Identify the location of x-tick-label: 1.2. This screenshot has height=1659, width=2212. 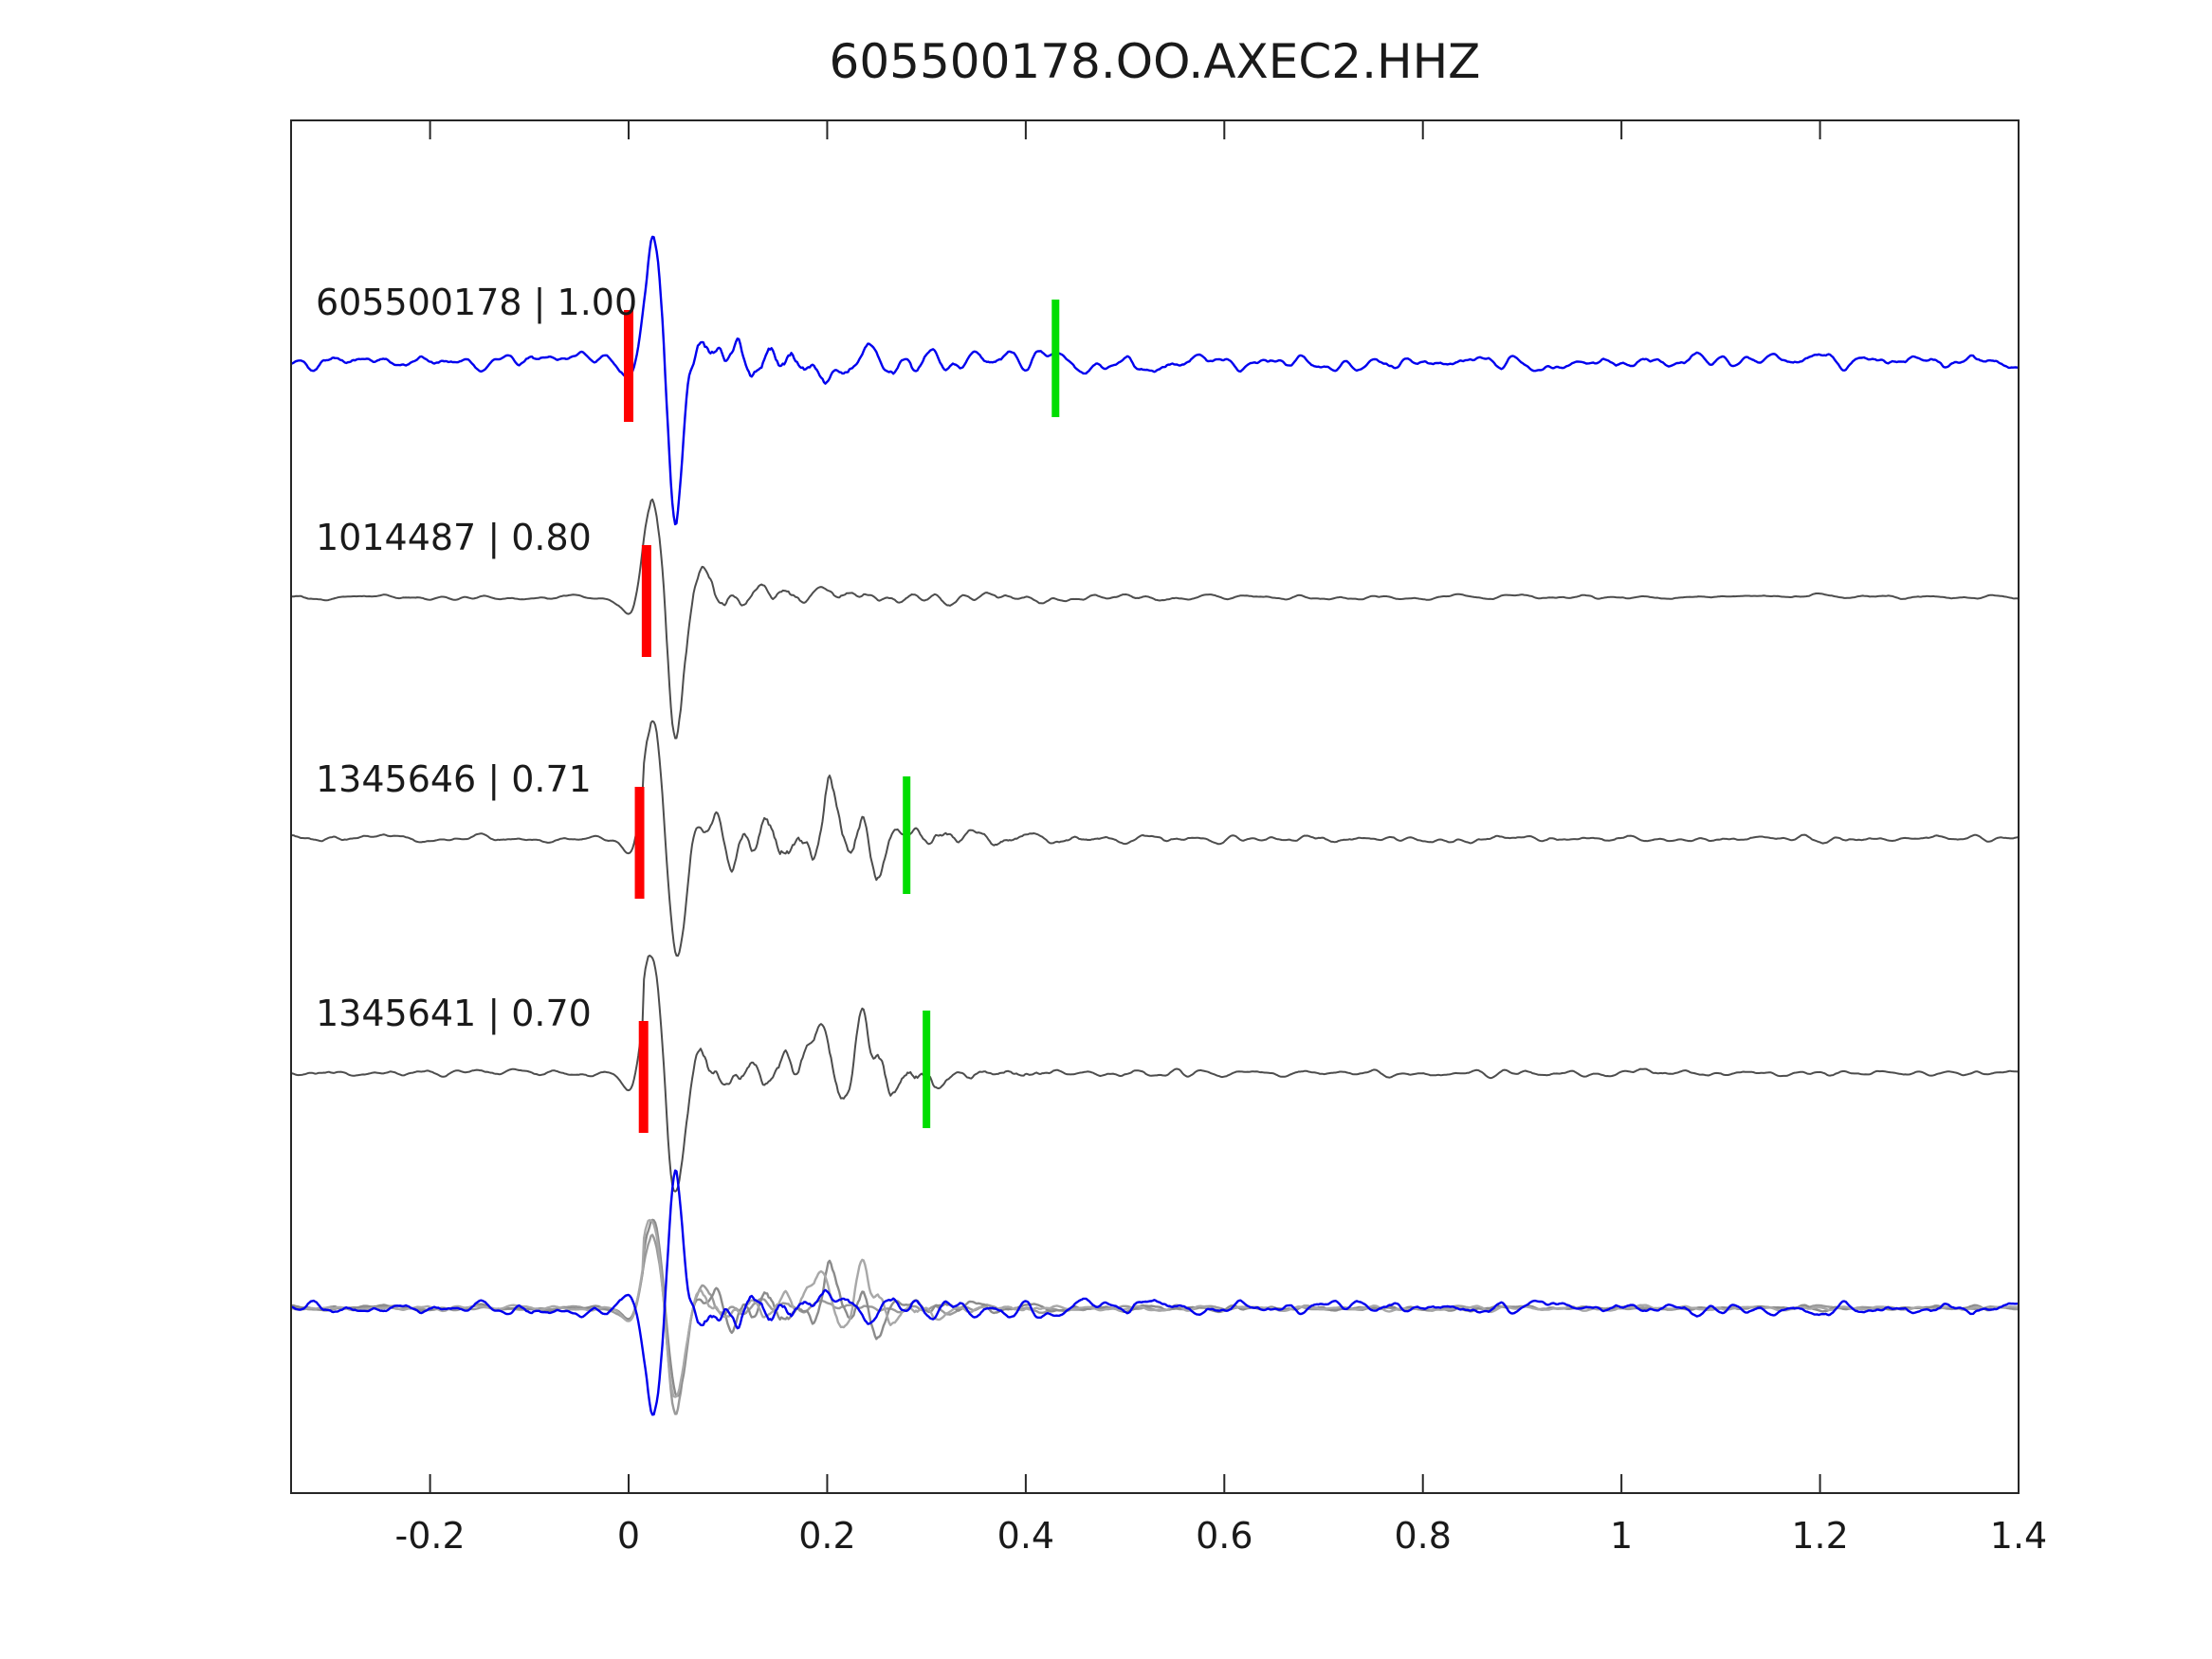
(1819, 1536).